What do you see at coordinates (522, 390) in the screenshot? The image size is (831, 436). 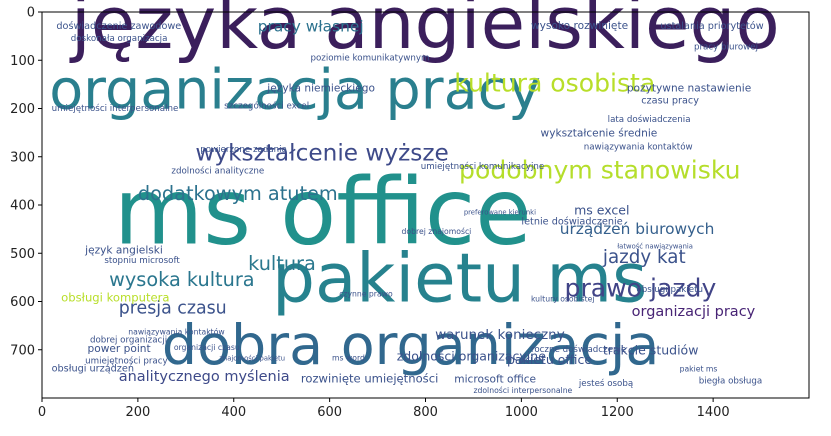 I see `word-63: zdolności interpersonalne` at bounding box center [522, 390].